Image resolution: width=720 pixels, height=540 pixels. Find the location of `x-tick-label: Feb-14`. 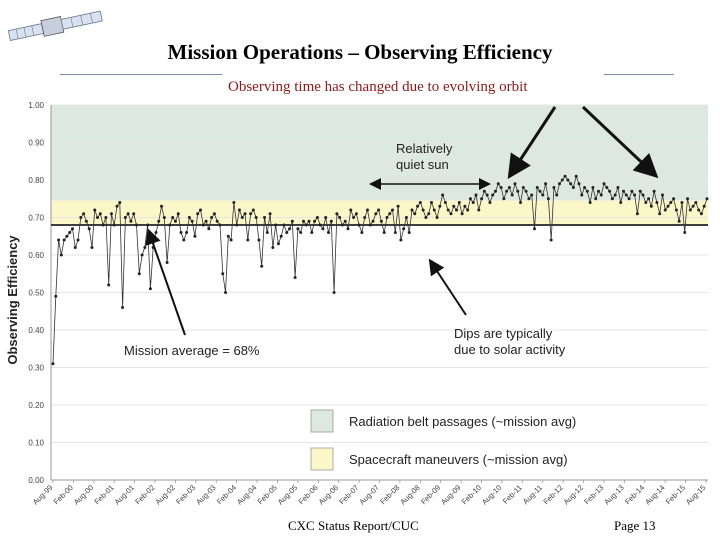

x-tick-label: Feb-14 is located at coordinates (634, 494).